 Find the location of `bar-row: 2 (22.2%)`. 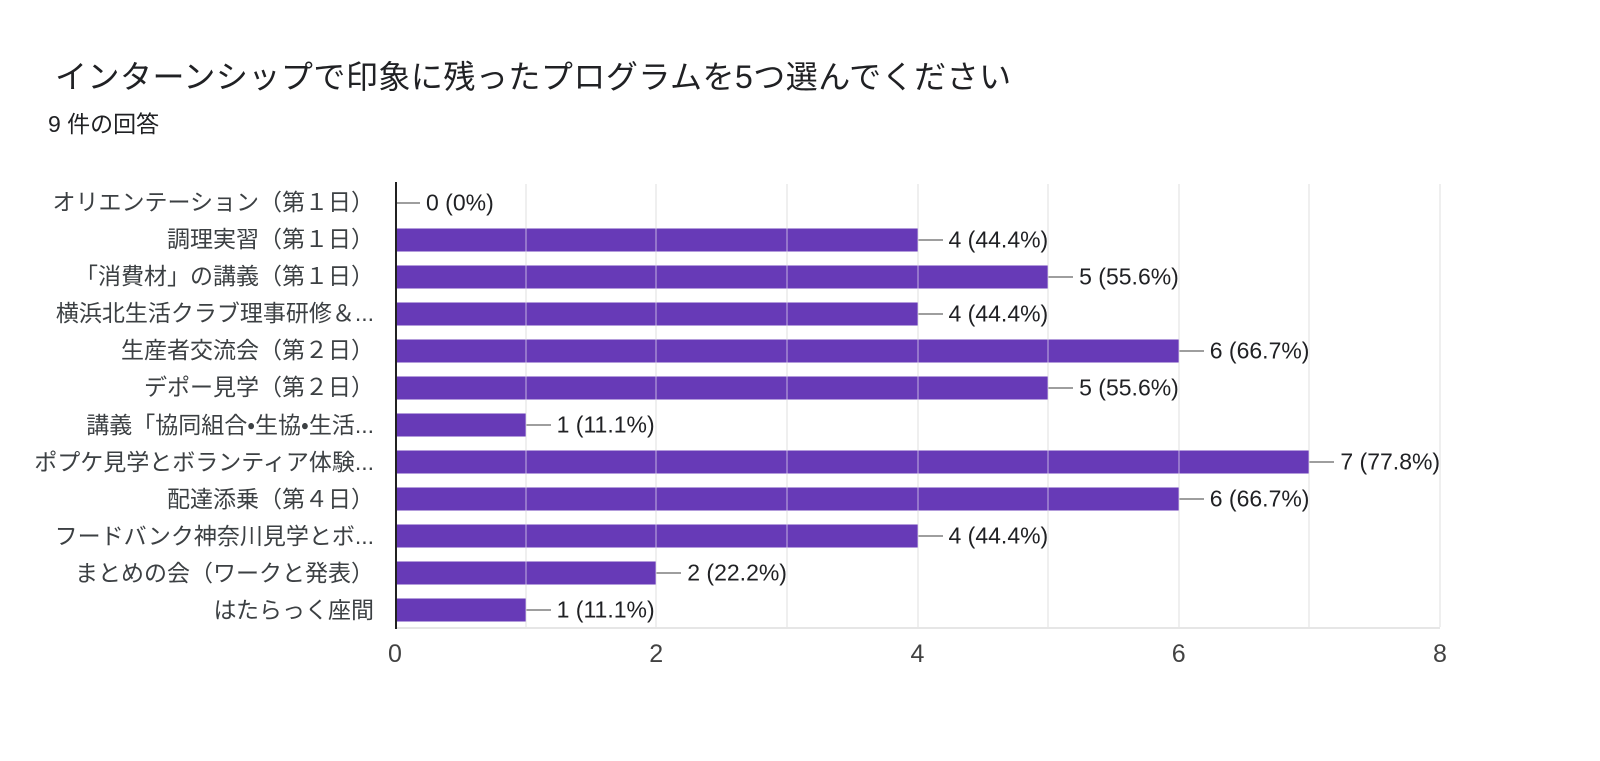

bar-row: 2 (22.2%) is located at coordinates (917, 573).